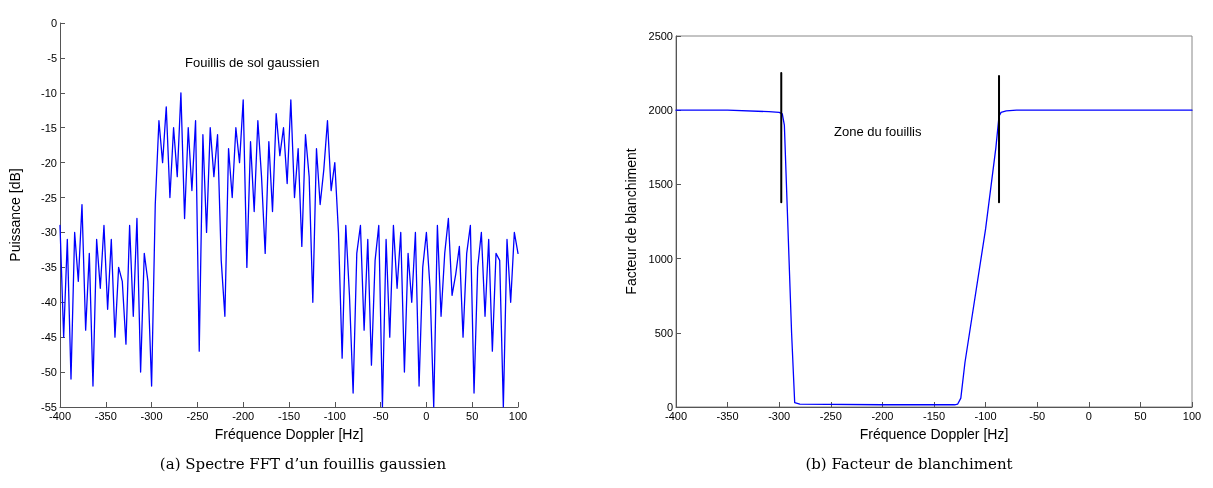 The width and height of the screenshot is (1213, 488). Describe the element at coordinates (15, 215) in the screenshot. I see `y-axis-title: Puissance [dB]` at that location.